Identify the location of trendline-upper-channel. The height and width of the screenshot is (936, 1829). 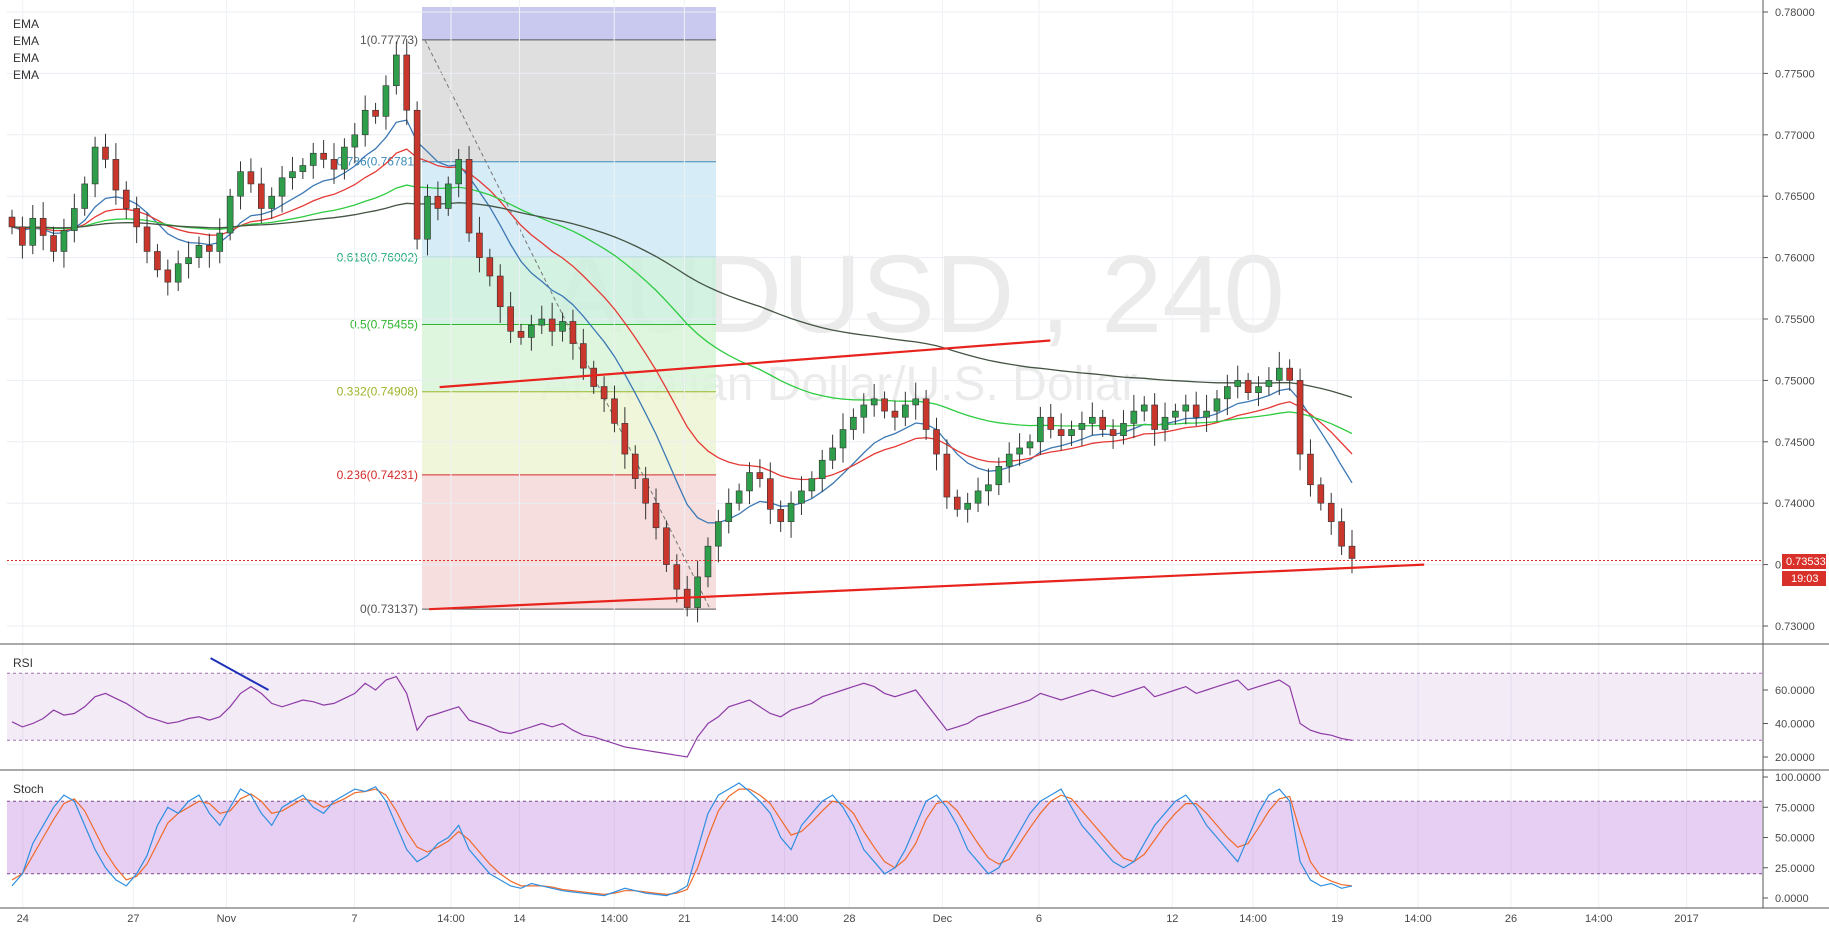
(745, 364).